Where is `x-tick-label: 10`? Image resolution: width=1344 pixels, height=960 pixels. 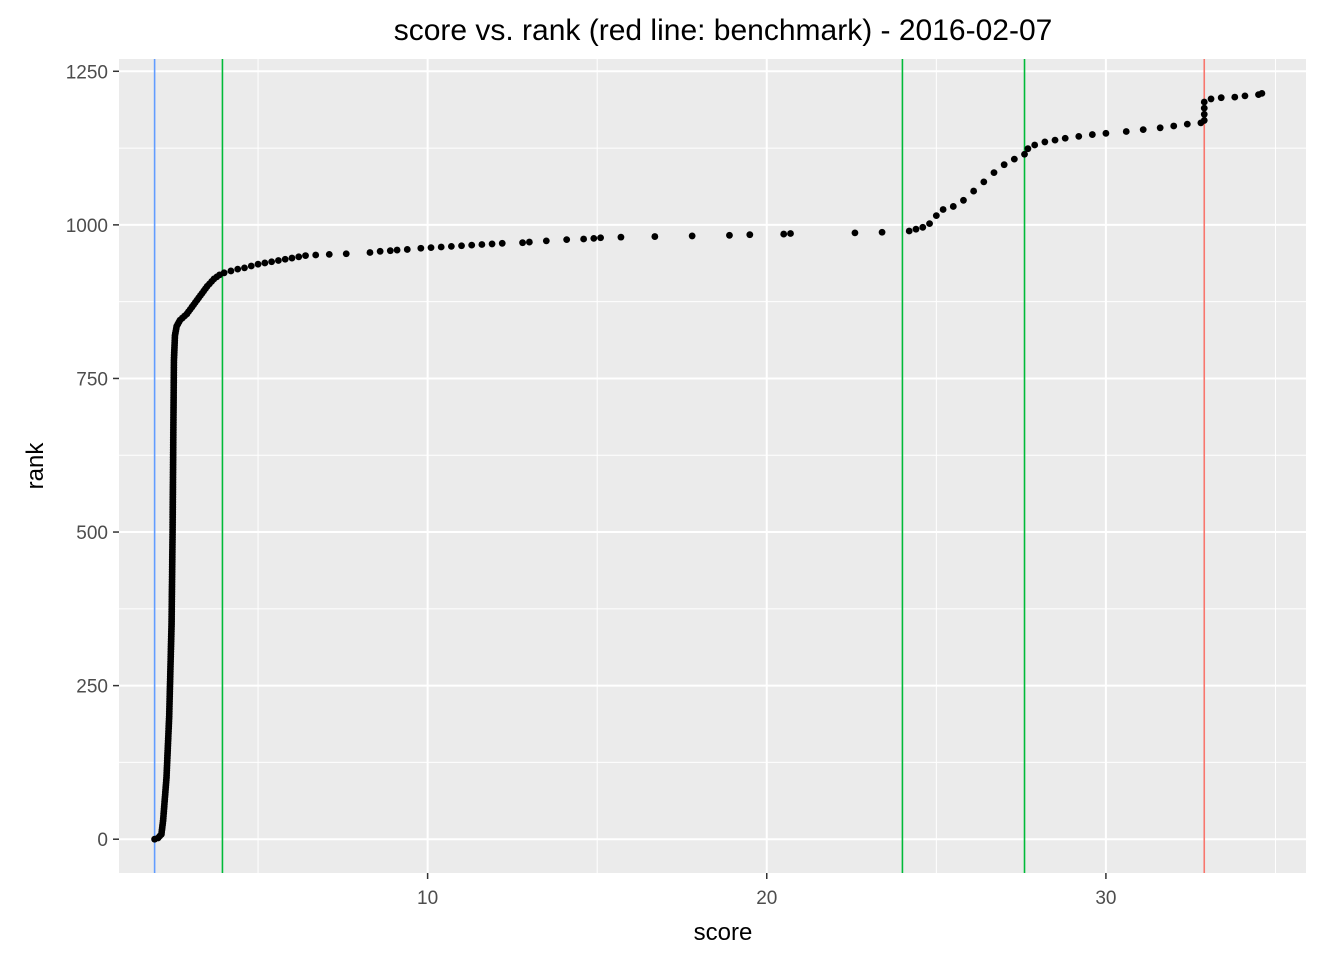
x-tick-label: 10 is located at coordinates (427, 898).